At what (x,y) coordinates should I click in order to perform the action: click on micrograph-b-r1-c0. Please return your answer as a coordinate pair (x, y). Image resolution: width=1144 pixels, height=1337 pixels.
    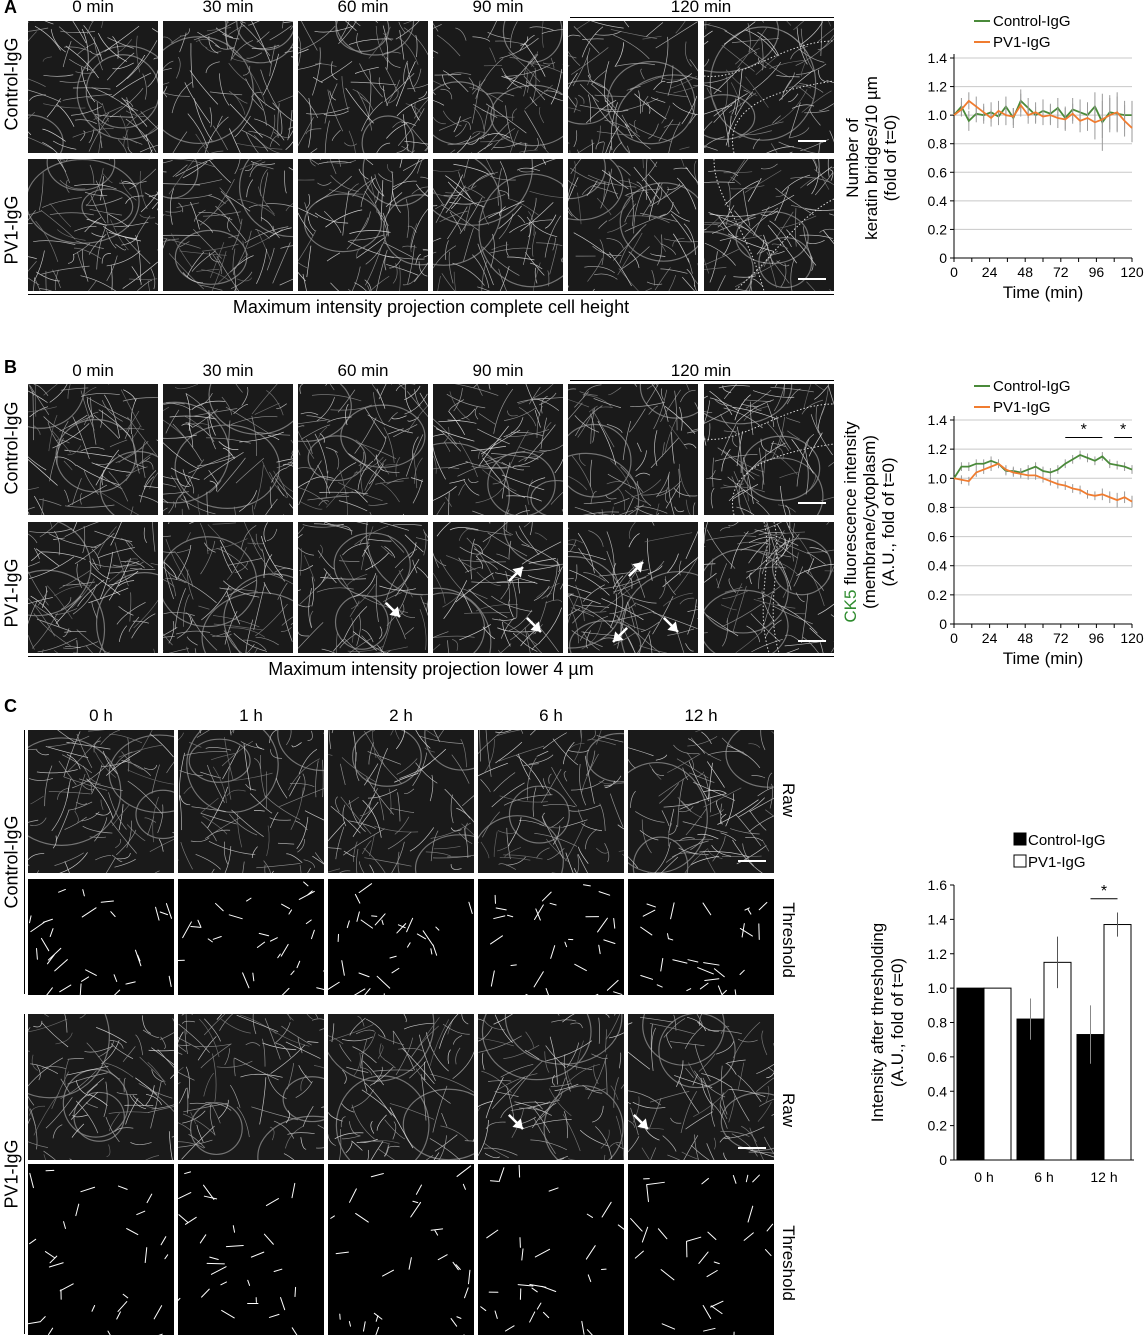
    Looking at the image, I should click on (93, 587).